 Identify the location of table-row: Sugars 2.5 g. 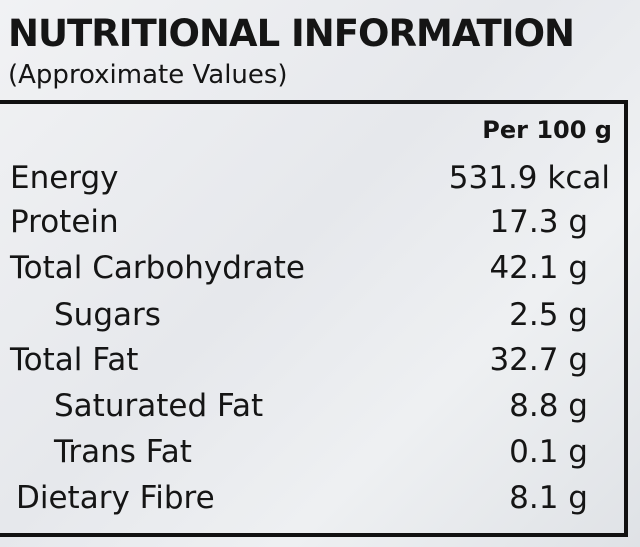
(299, 319).